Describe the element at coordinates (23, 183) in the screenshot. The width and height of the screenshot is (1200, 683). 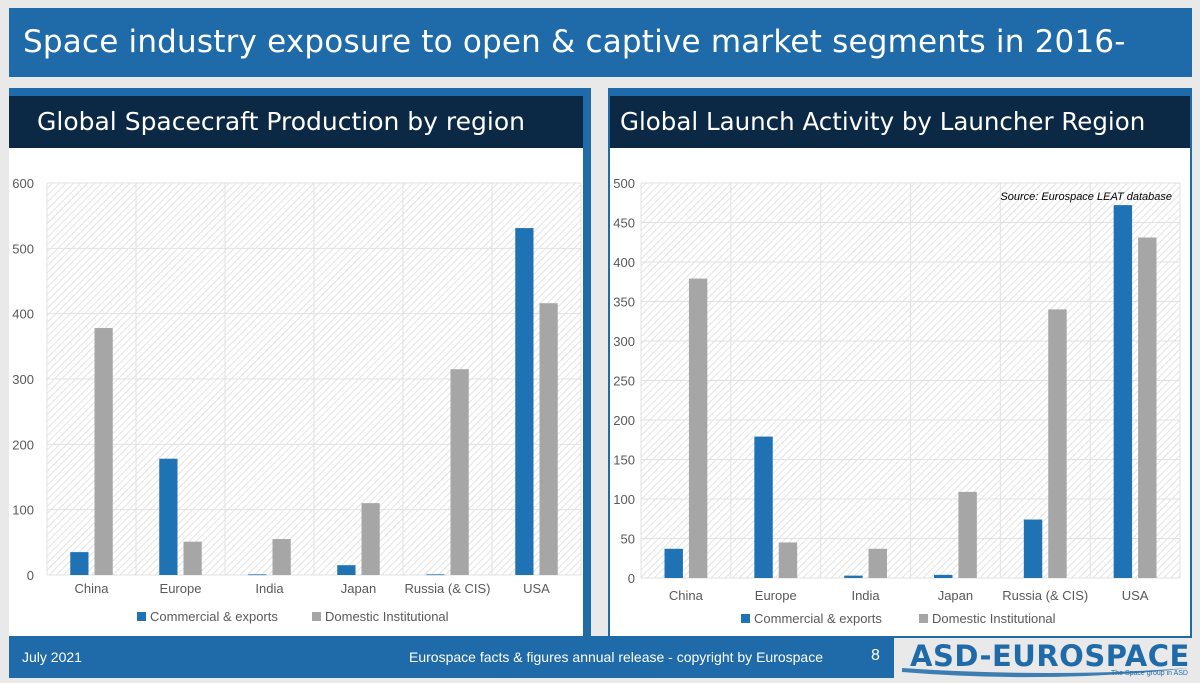
I see `y-tick-label: 600` at that location.